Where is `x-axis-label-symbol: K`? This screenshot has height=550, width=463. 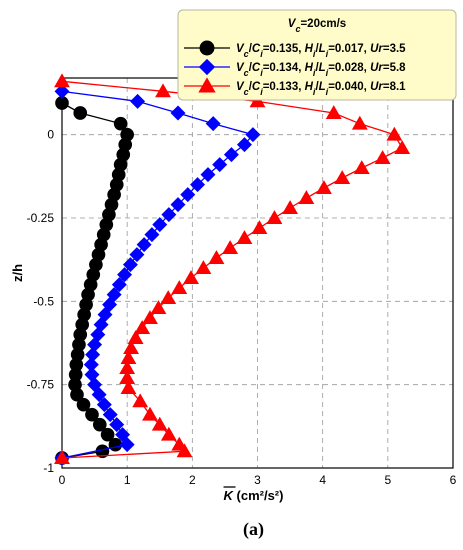
x-axis-label-symbol: K is located at coordinates (229, 495).